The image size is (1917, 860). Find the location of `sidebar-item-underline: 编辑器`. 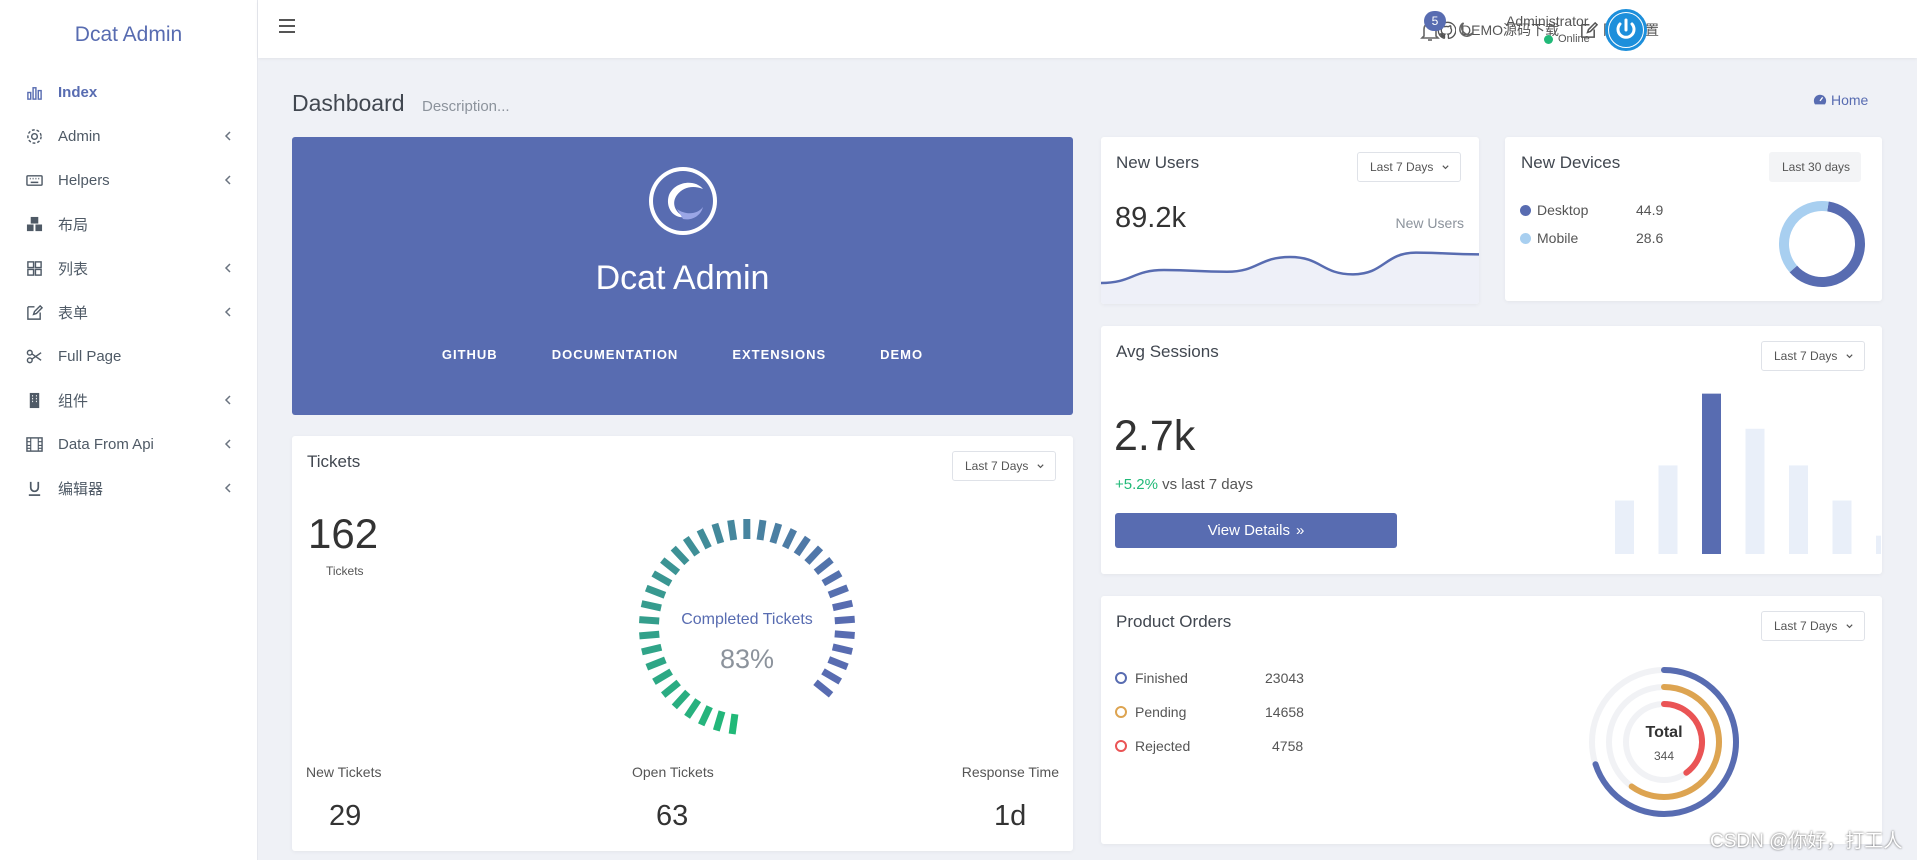

sidebar-item-underline: 编辑器 is located at coordinates (128, 488).